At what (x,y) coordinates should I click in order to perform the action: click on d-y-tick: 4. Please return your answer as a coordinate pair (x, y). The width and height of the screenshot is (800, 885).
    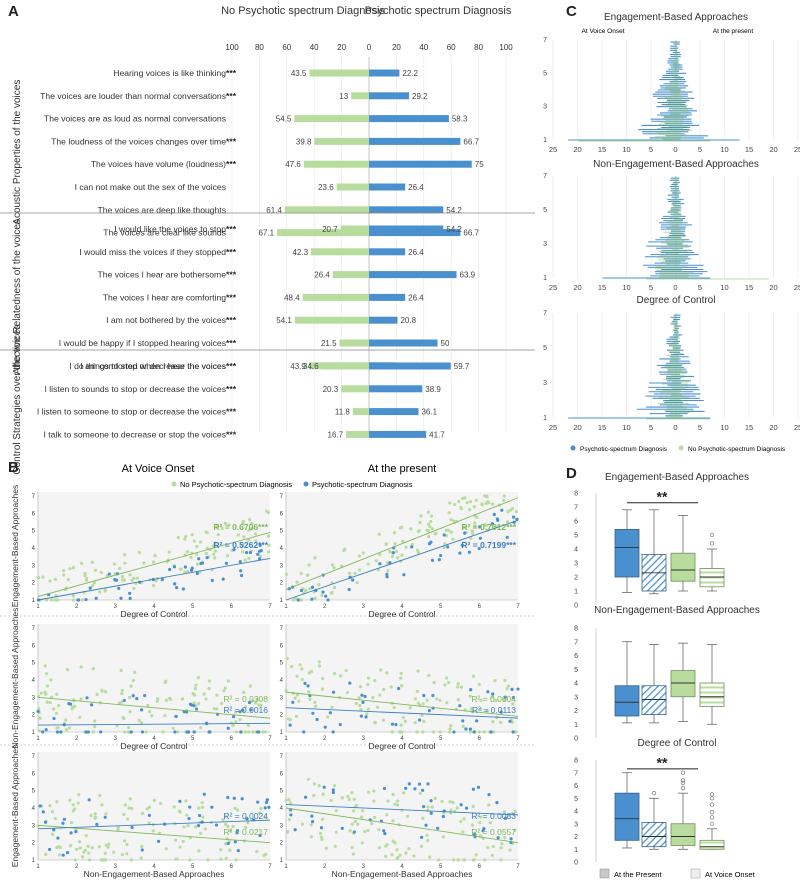
    Looking at the image, I should click on (576, 684).